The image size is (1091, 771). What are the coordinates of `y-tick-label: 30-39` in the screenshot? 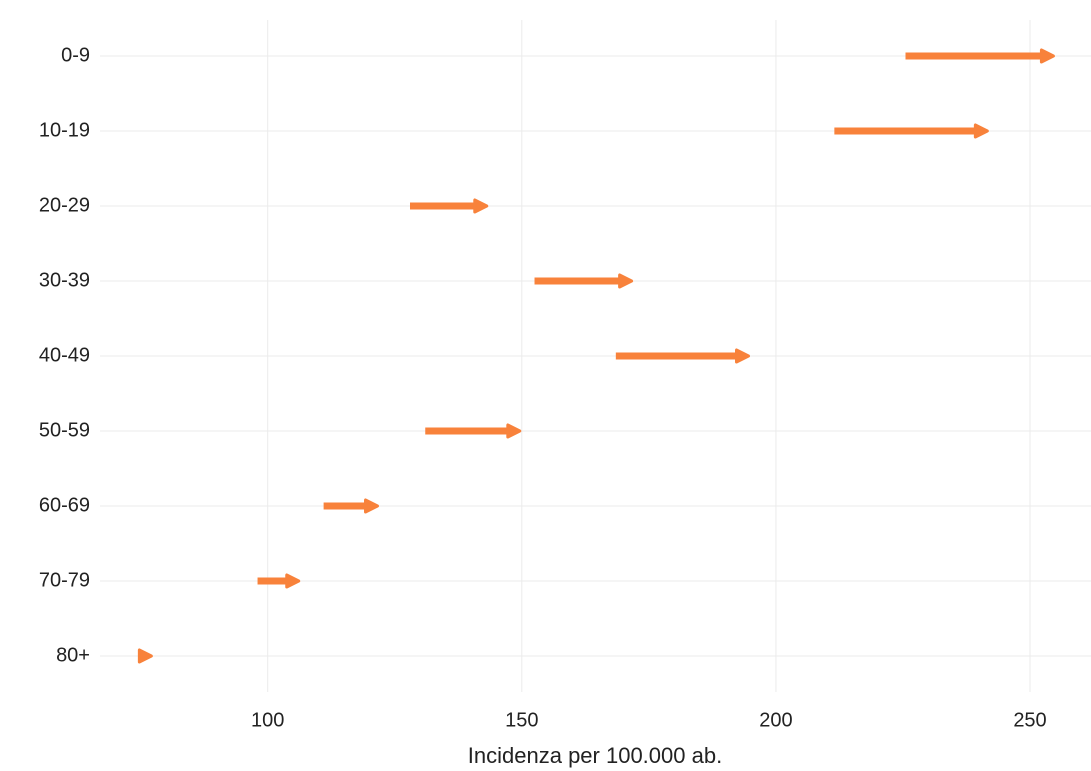 It's located at (64, 280).